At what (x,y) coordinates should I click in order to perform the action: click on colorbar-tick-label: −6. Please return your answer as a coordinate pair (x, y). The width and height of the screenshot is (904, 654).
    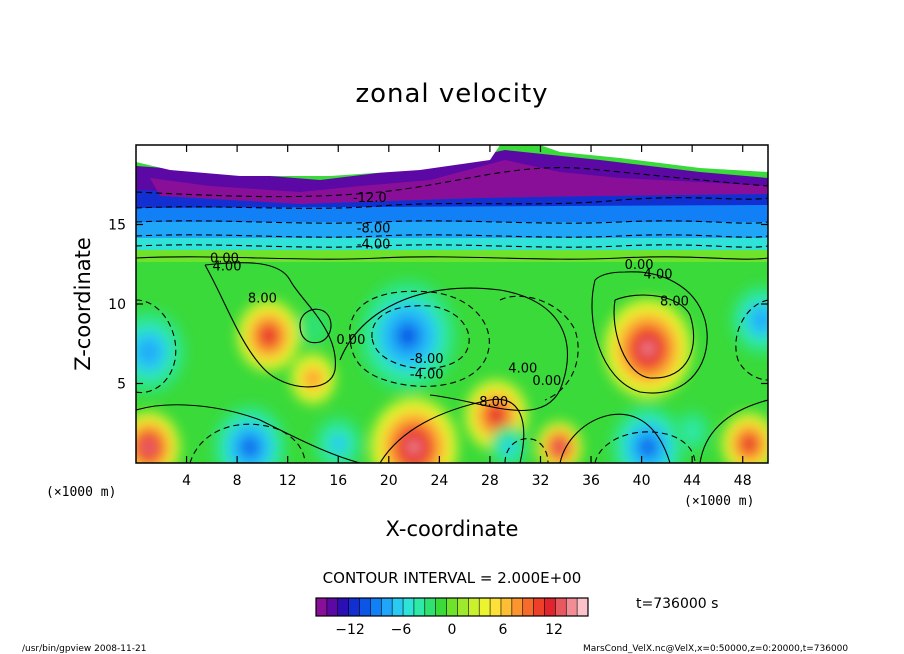
    Looking at the image, I should click on (401, 630).